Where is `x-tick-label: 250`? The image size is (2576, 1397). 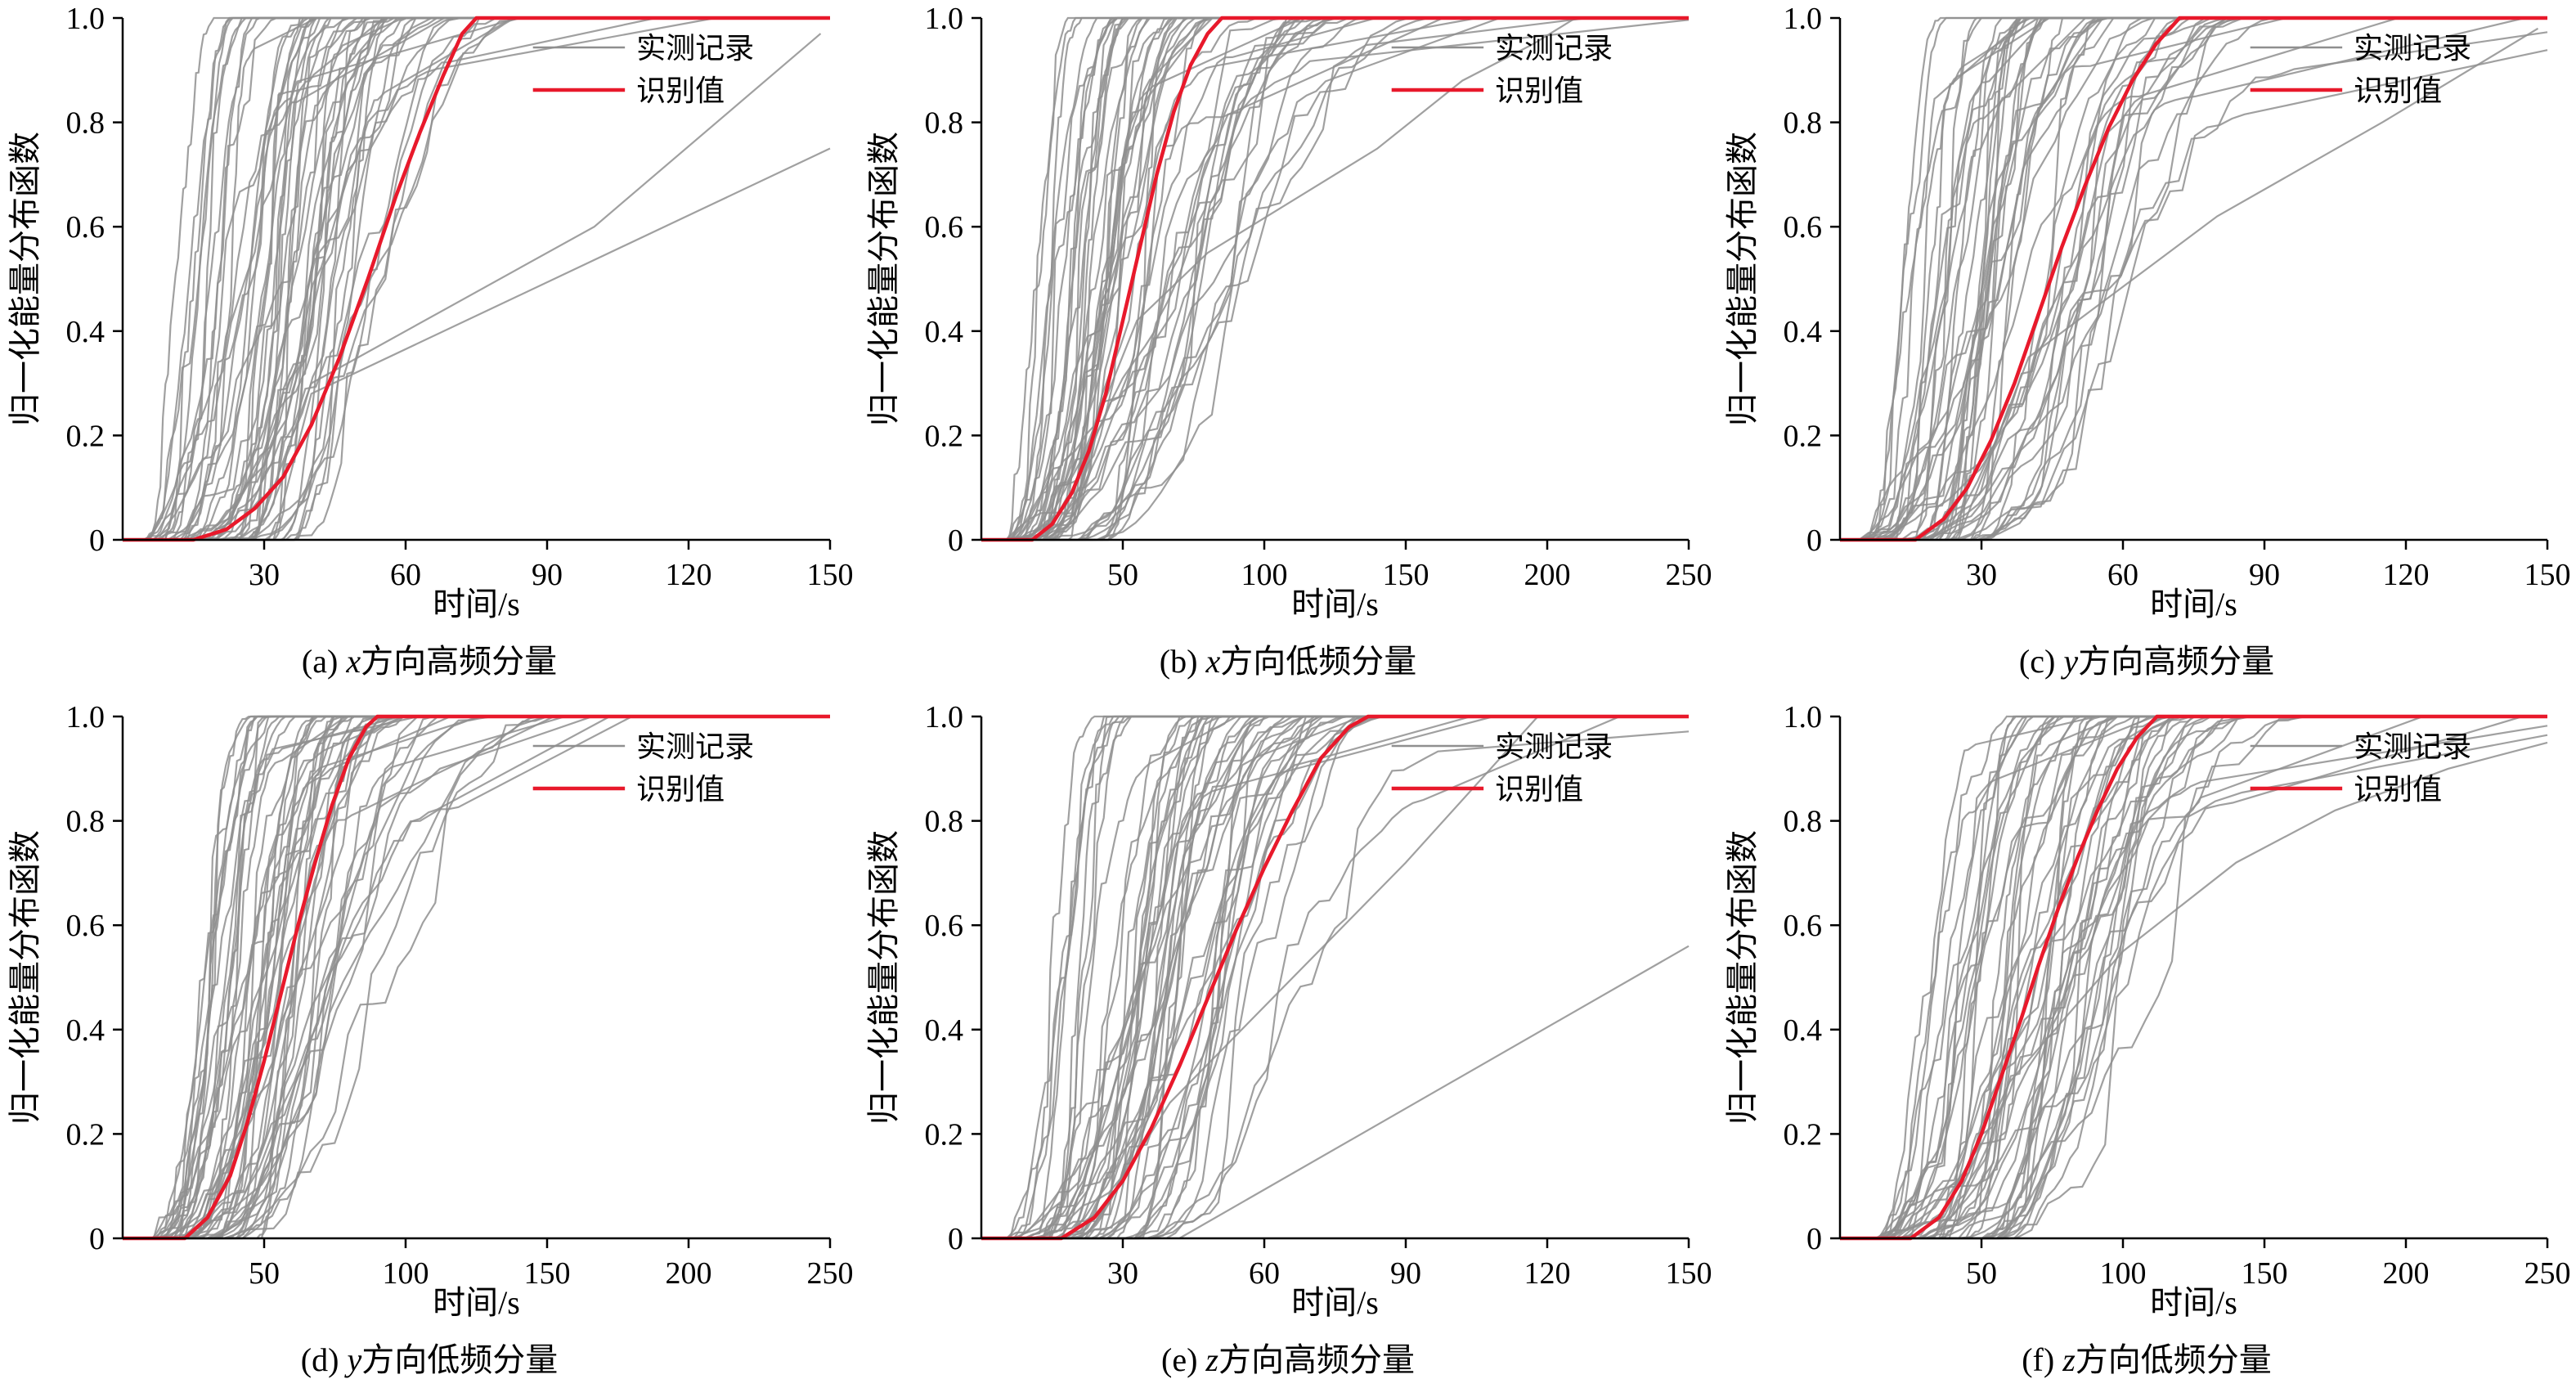 x-tick-label: 250 is located at coordinates (2547, 1273).